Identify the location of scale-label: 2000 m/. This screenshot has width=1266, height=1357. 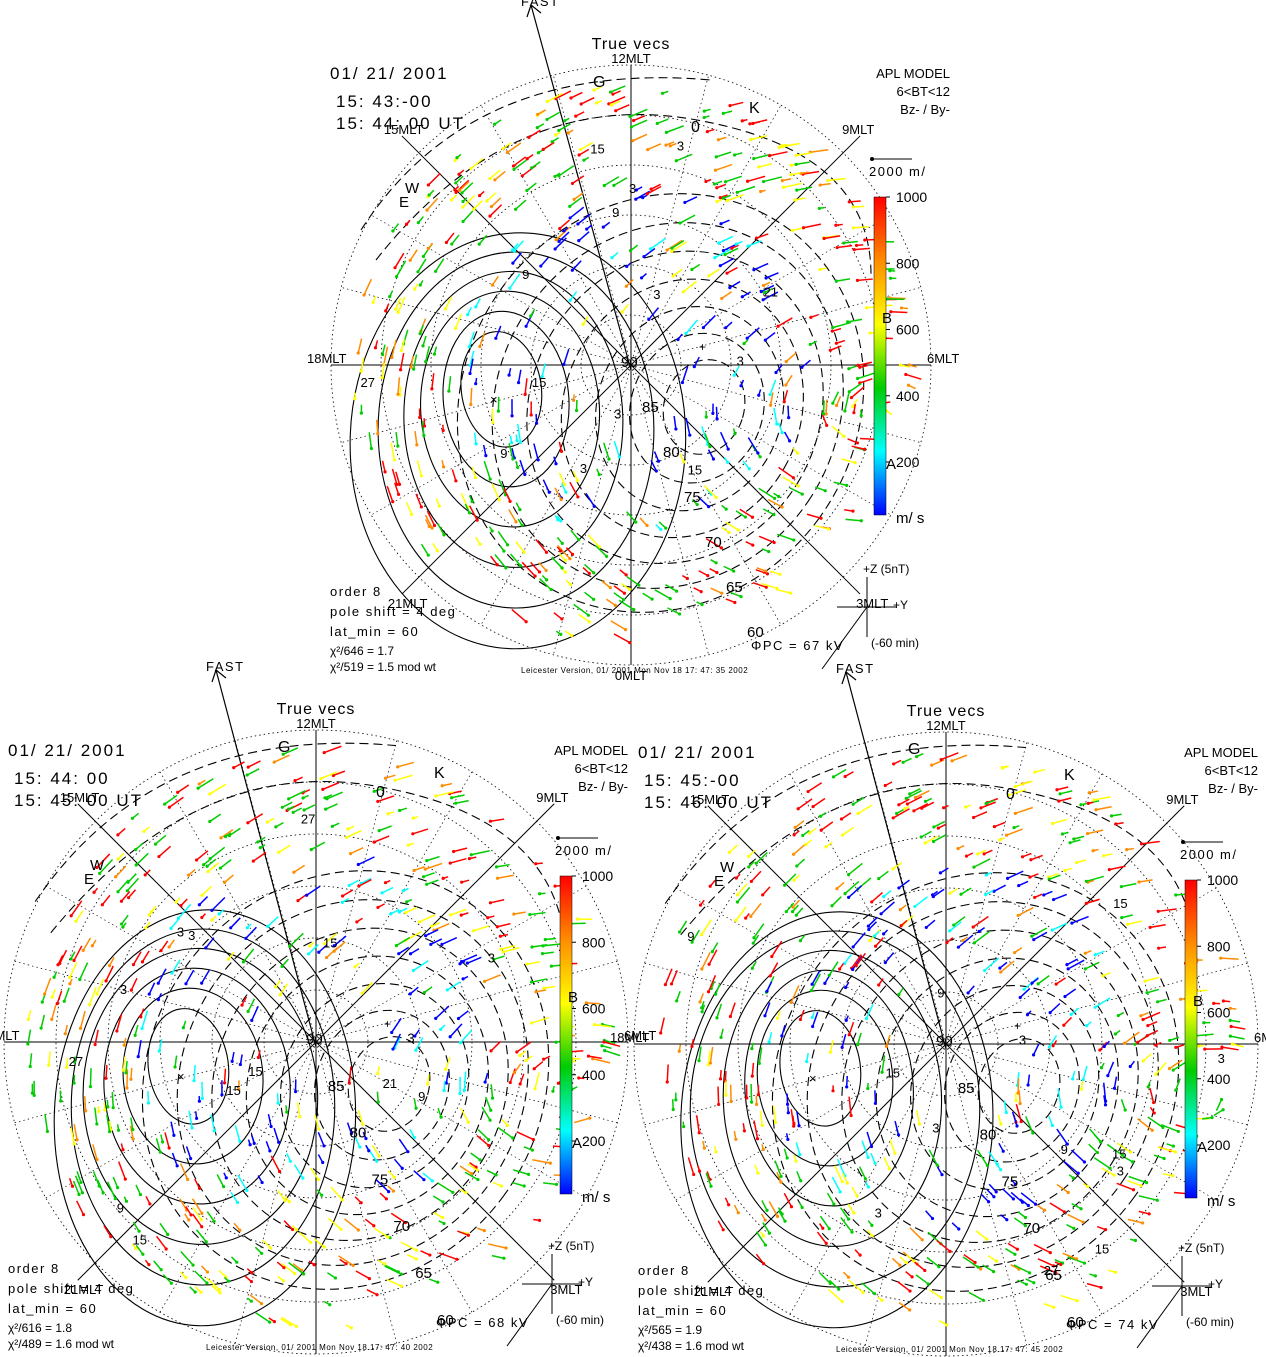
(1209, 854).